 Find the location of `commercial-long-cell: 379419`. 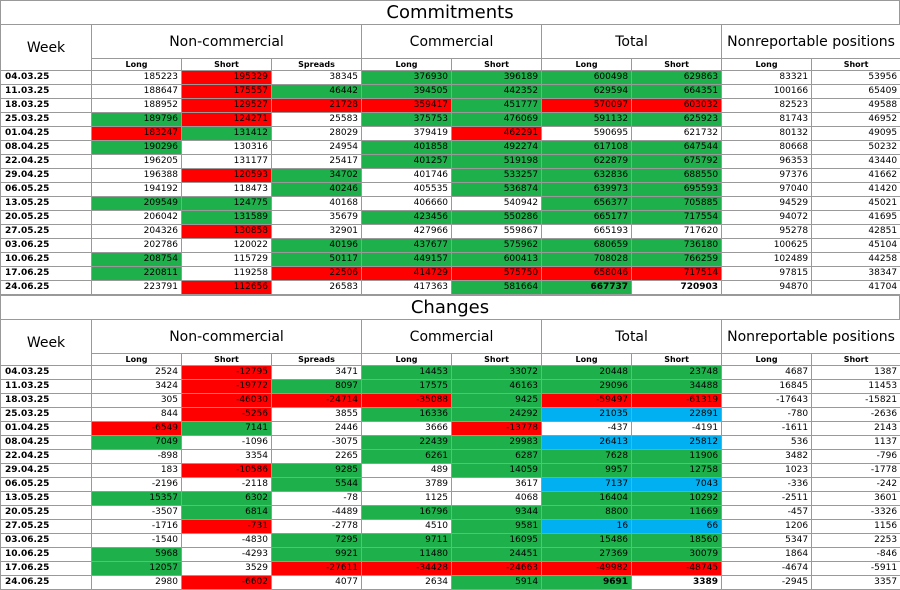

commercial-long-cell: 379419 is located at coordinates (407, 134).